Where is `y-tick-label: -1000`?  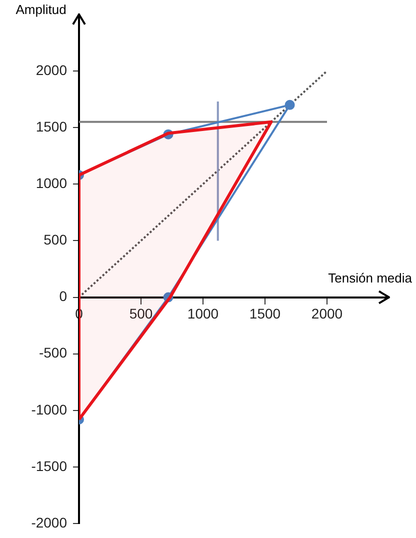 y-tick-label: -1000 is located at coordinates (49, 409).